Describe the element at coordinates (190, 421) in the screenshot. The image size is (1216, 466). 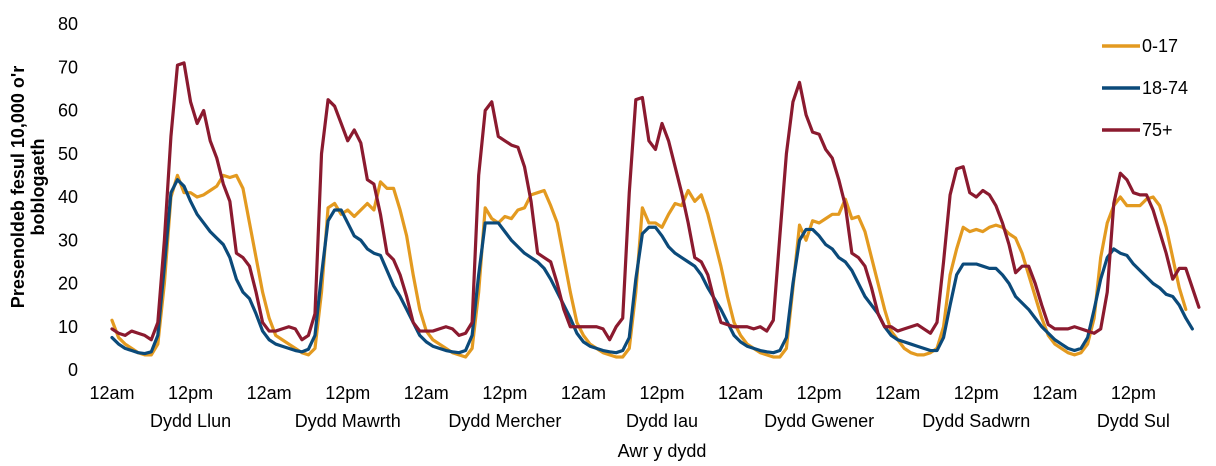
I see `day-label: Dydd Llun` at that location.